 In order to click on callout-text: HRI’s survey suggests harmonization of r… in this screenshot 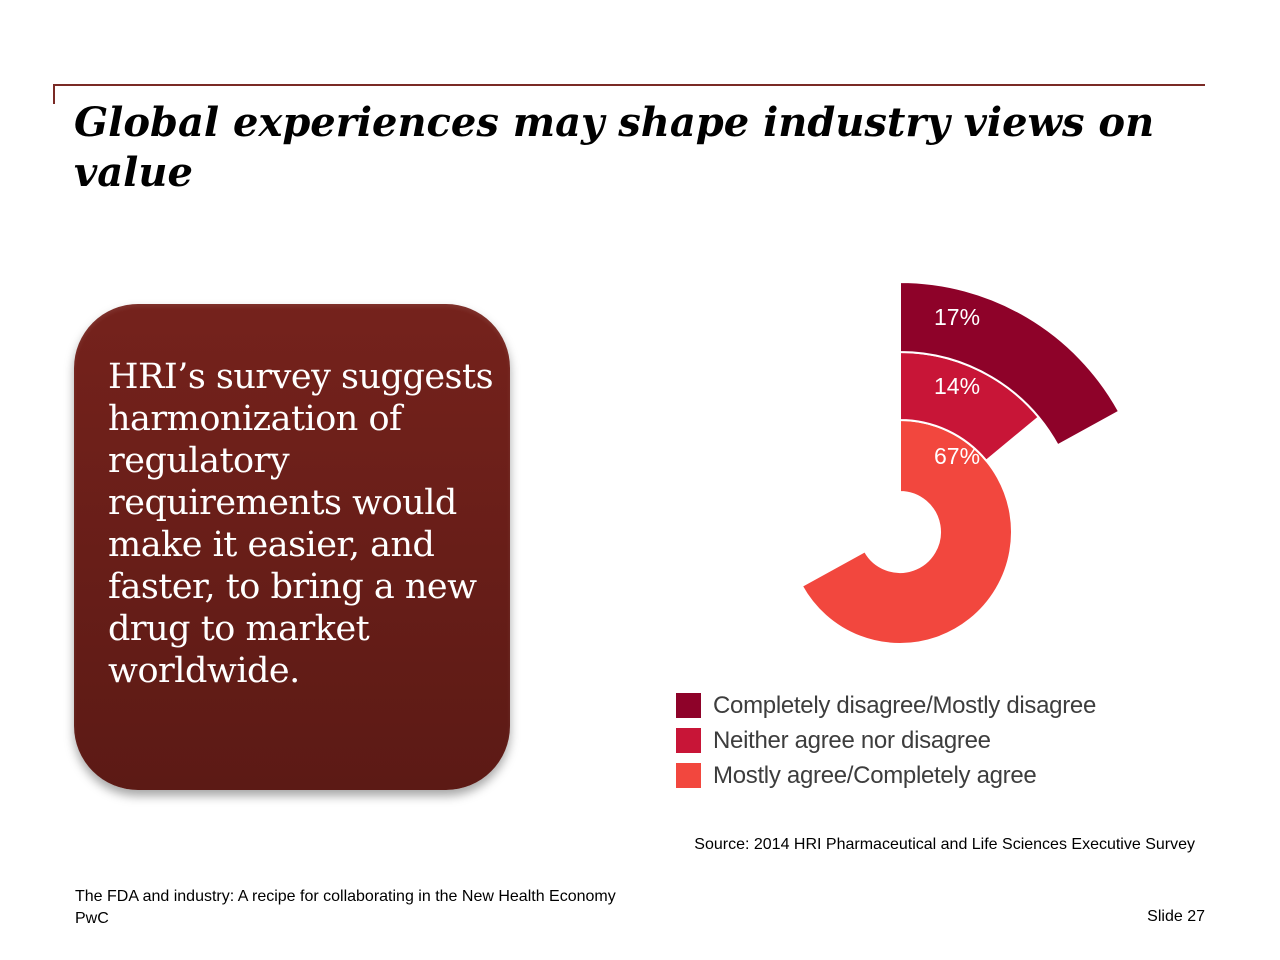, I will do `click(301, 524)`.